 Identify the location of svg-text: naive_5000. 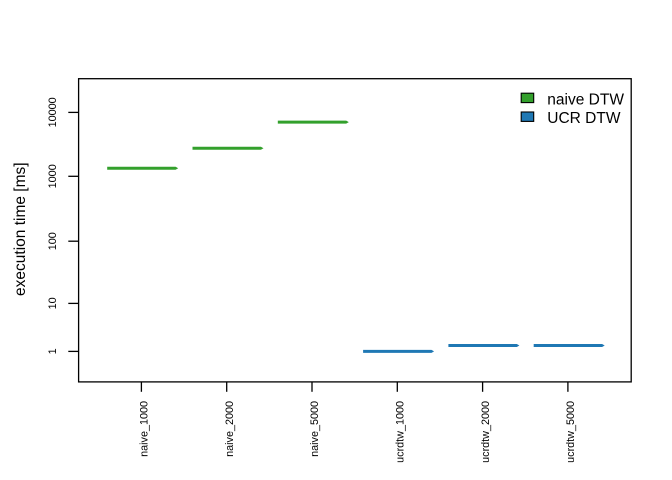
(315, 429).